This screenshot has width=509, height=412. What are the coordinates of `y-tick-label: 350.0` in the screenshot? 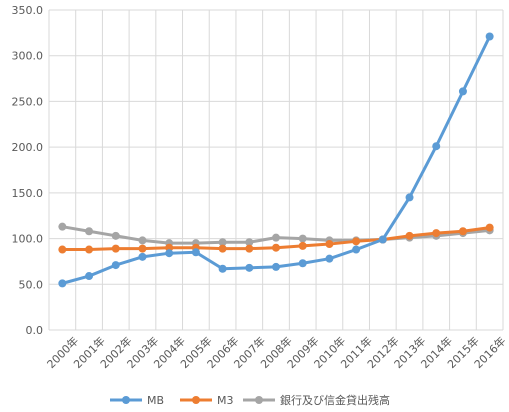 It's located at (28, 10).